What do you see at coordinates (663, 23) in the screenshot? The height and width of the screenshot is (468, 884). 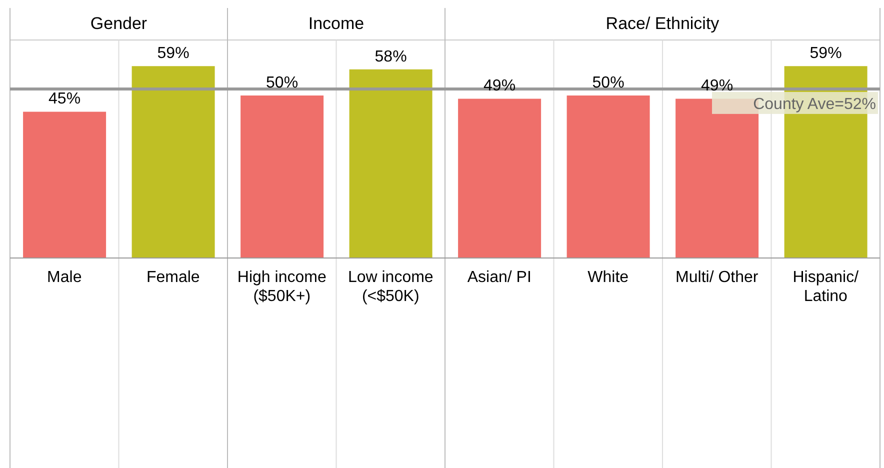 I see `text: Race/ Ethnicity` at bounding box center [663, 23].